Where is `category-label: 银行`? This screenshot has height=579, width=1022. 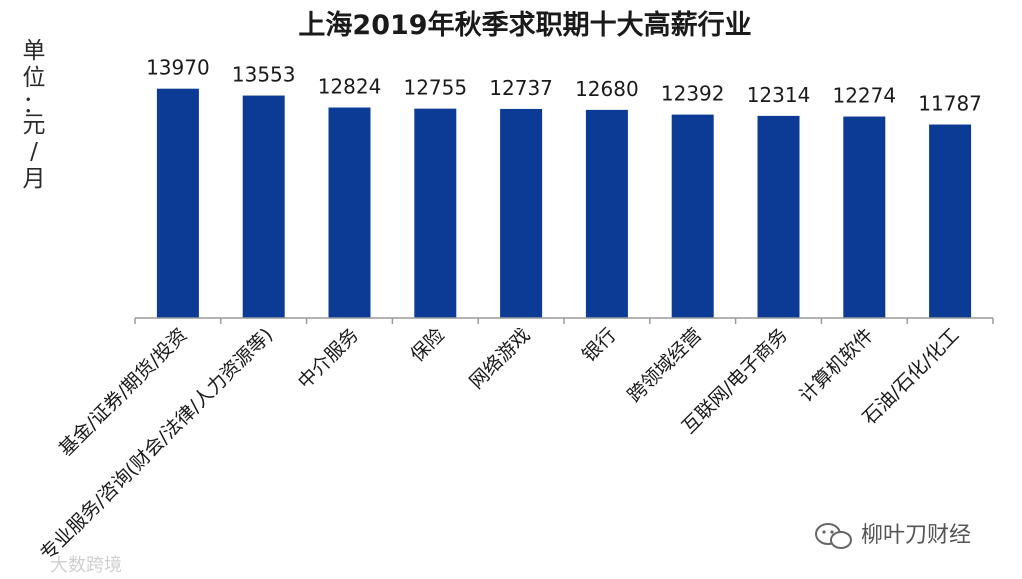 category-label: 银行 is located at coordinates (599, 345).